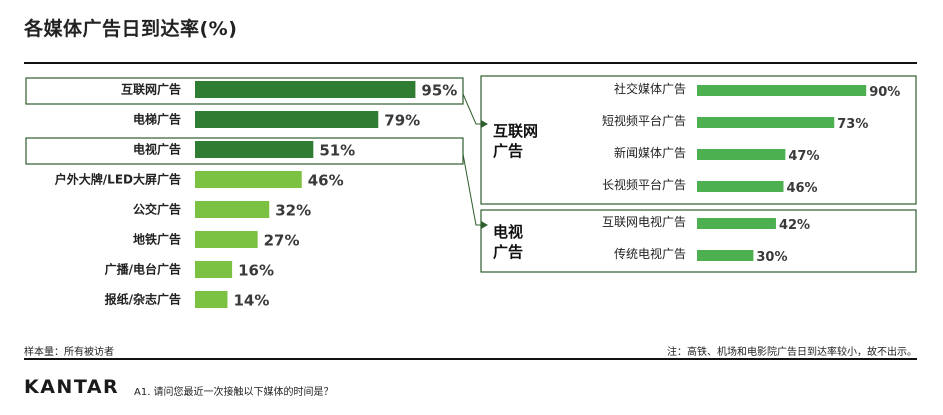  What do you see at coordinates (256, 271) in the screenshot?
I see `value-label: 16%` at bounding box center [256, 271].